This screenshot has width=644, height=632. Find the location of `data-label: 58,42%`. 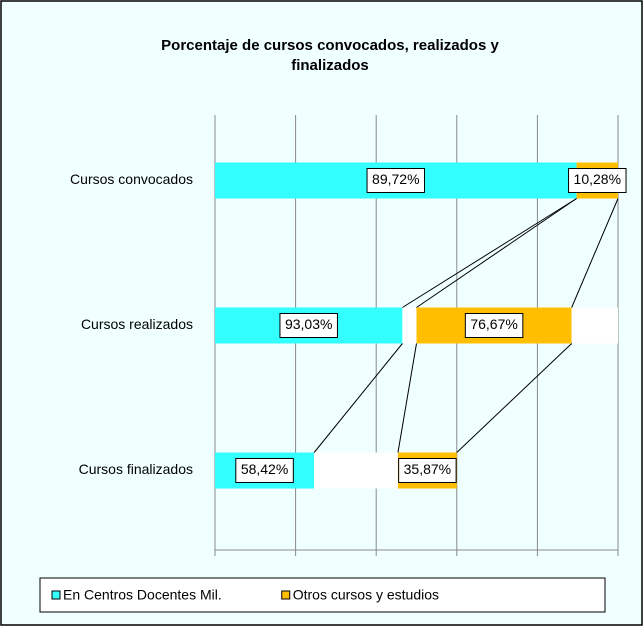

data-label: 58,42% is located at coordinates (264, 469).